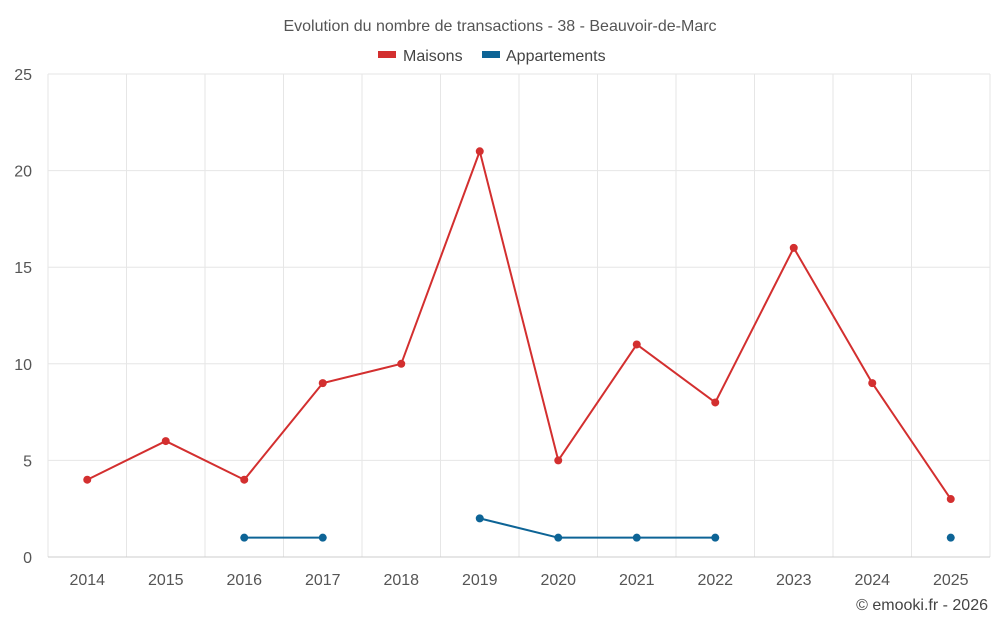 The image size is (1000, 625). I want to click on x-tick-label: 2025, so click(951, 580).